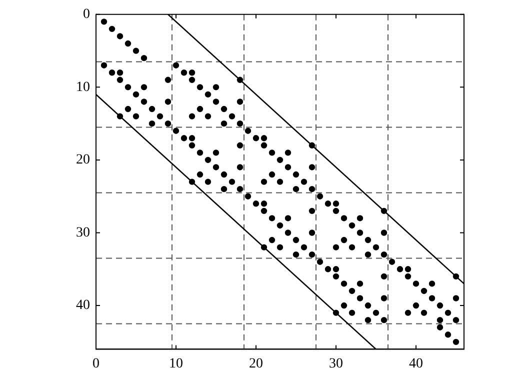 Image resolution: width=508 pixels, height=386 pixels. Describe the element at coordinates (83, 232) in the screenshot. I see `y-tick-label: 30` at that location.